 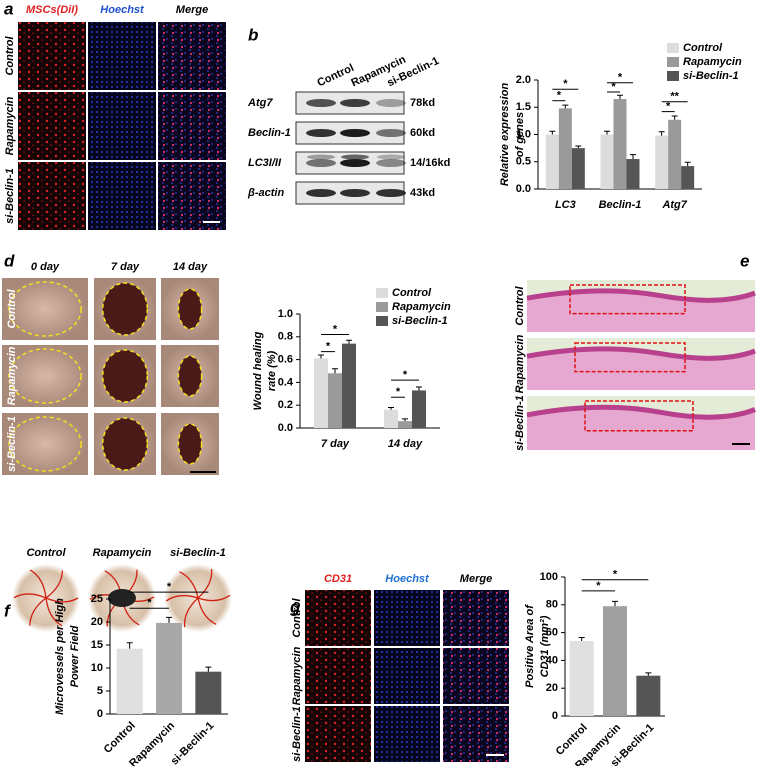 I want to click on size-label: 78kd, so click(x=422, y=103).